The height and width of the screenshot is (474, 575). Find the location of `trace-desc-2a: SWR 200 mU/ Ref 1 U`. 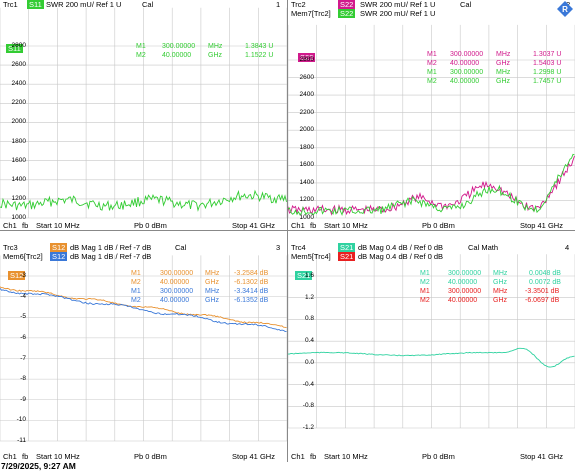

trace-desc-2a: SWR 200 mU/ Ref 1 U is located at coordinates (398, 4).